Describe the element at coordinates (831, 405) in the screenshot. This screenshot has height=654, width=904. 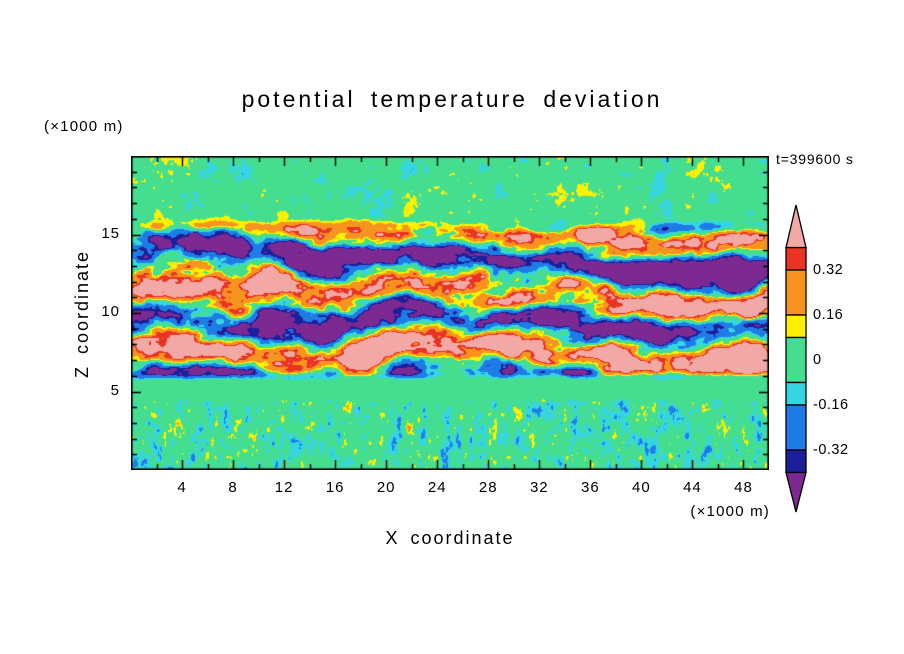
I see `colorbar-tick-label: -0.16` at that location.